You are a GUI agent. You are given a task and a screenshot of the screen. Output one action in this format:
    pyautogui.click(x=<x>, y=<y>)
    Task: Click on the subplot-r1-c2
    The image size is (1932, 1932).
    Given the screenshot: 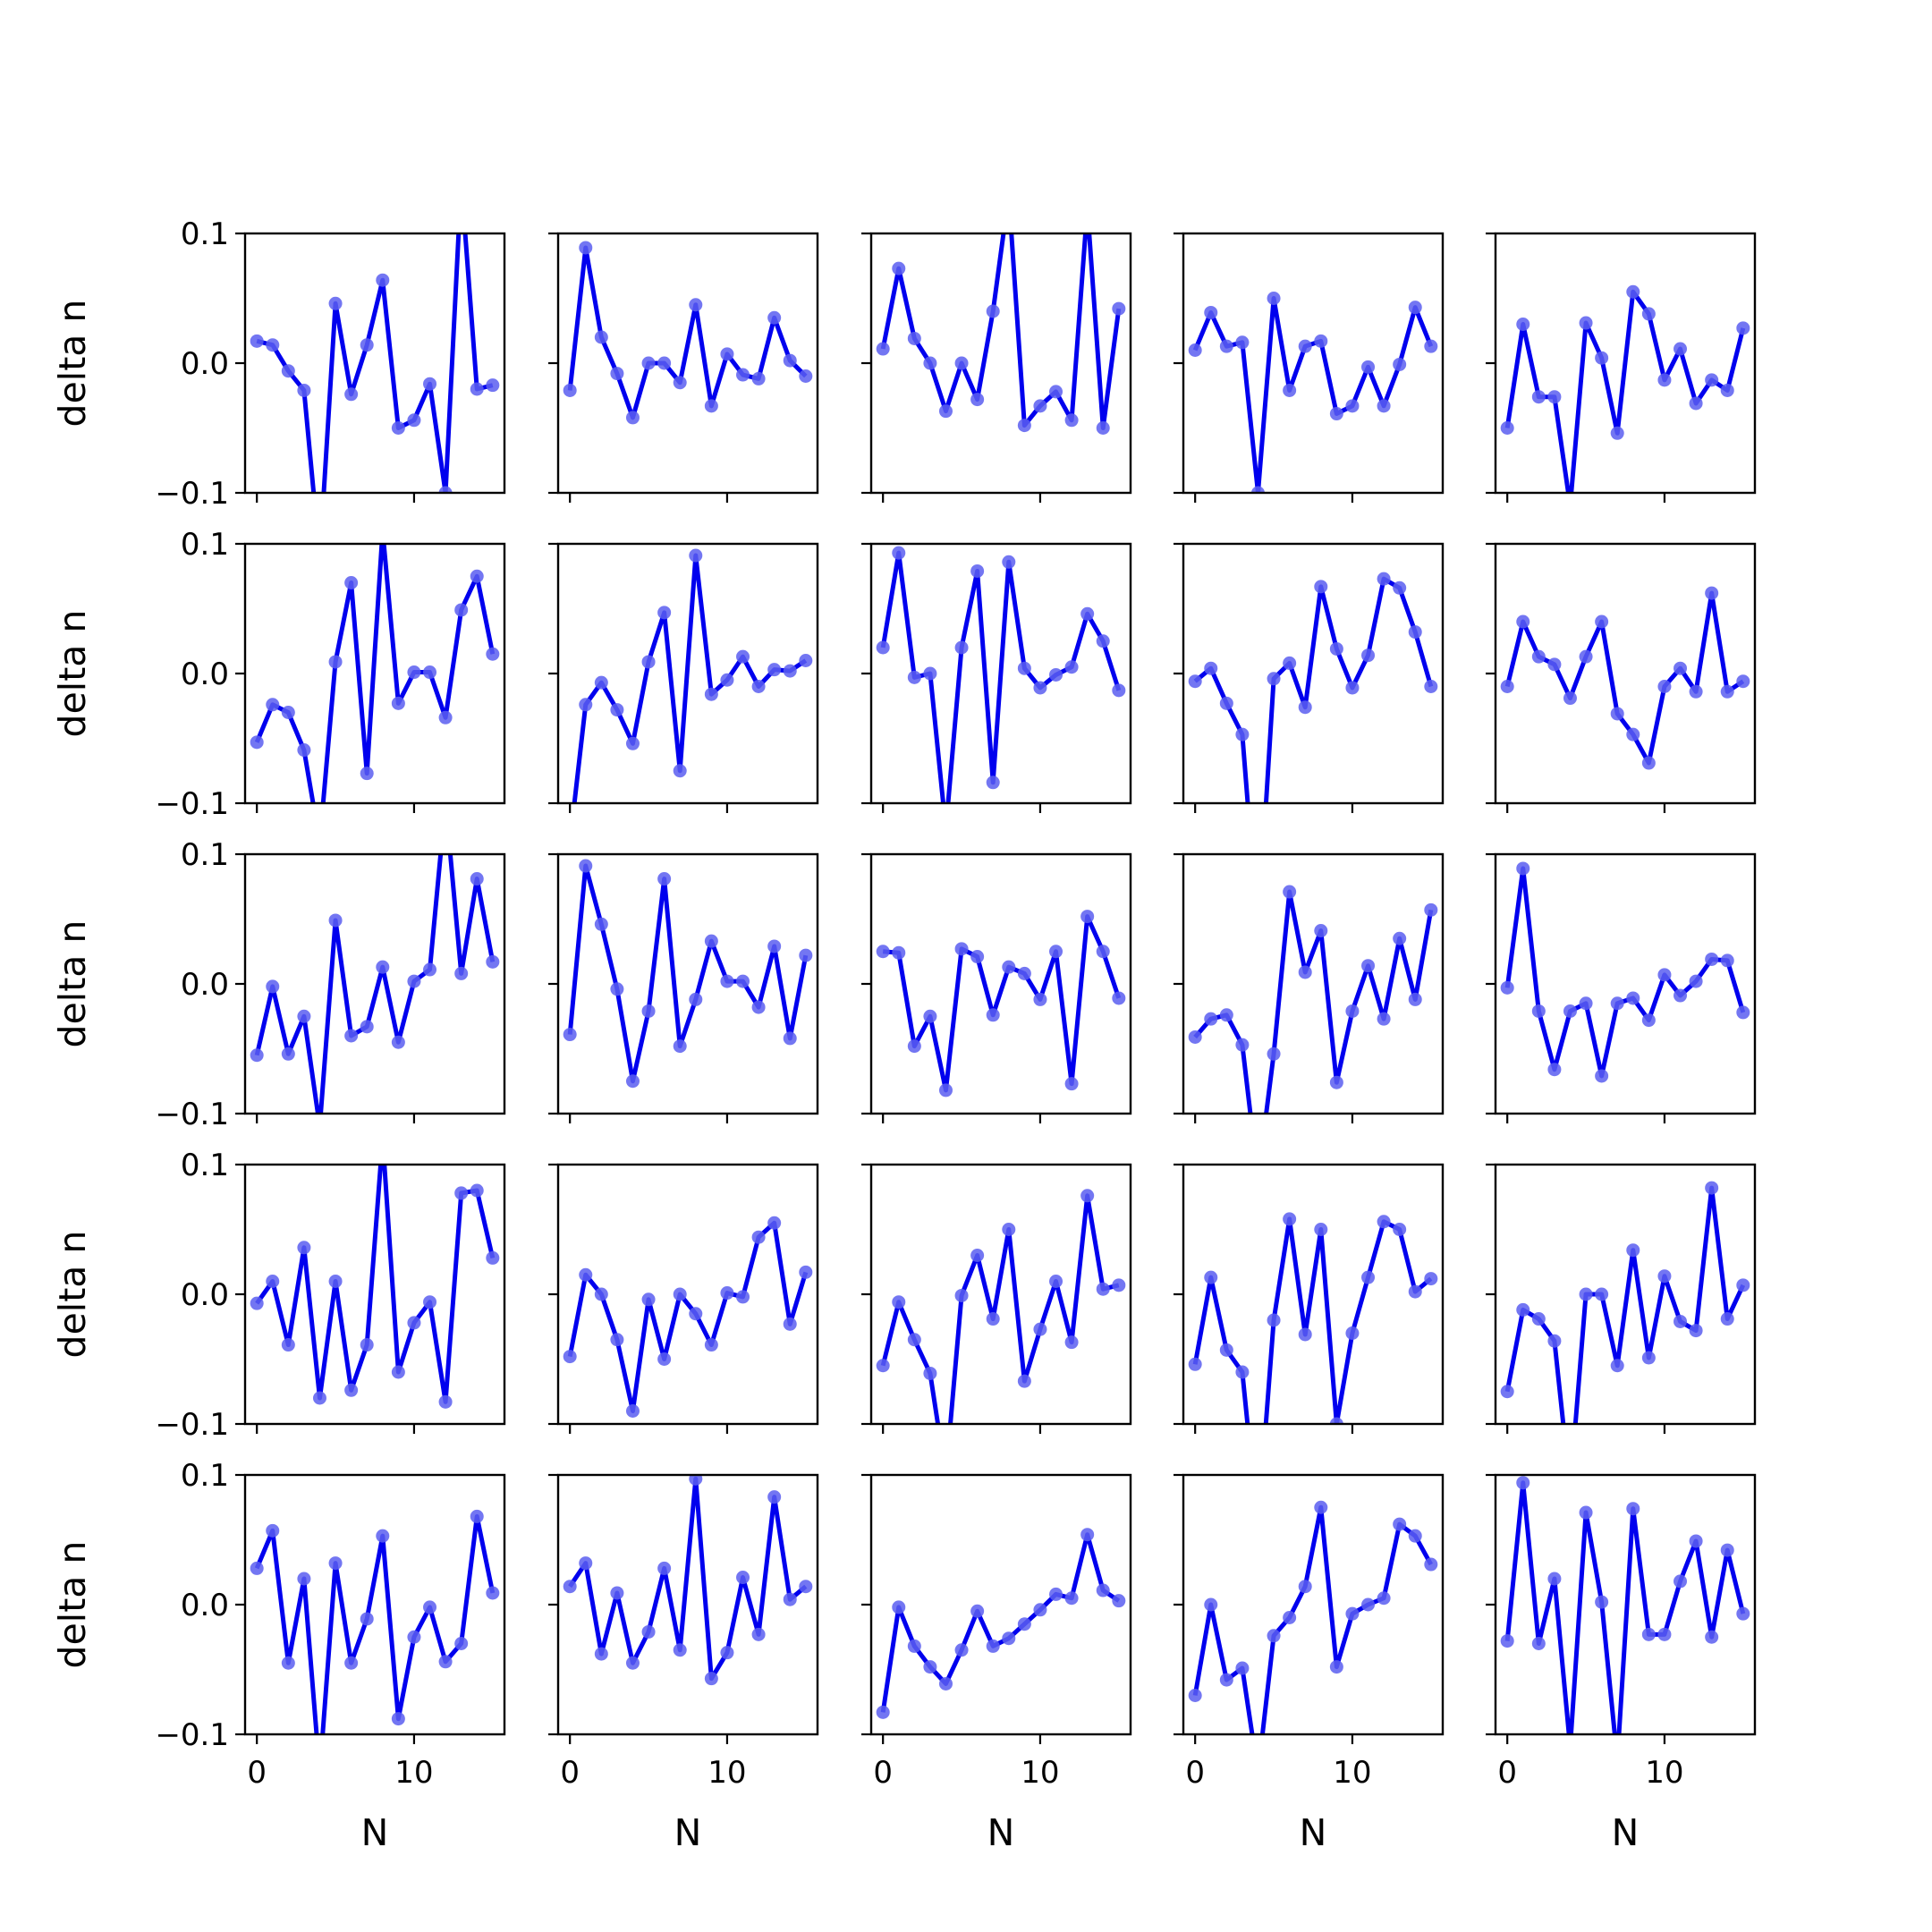 What is the action you would take?
    pyautogui.click(x=996, y=677)
    